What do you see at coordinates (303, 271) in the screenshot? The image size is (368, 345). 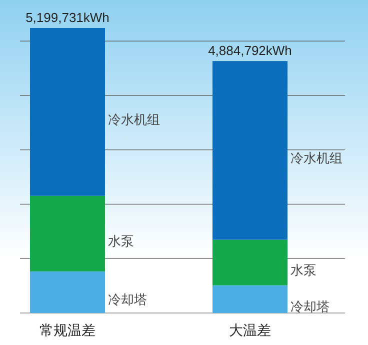 I see `text: 水泵` at bounding box center [303, 271].